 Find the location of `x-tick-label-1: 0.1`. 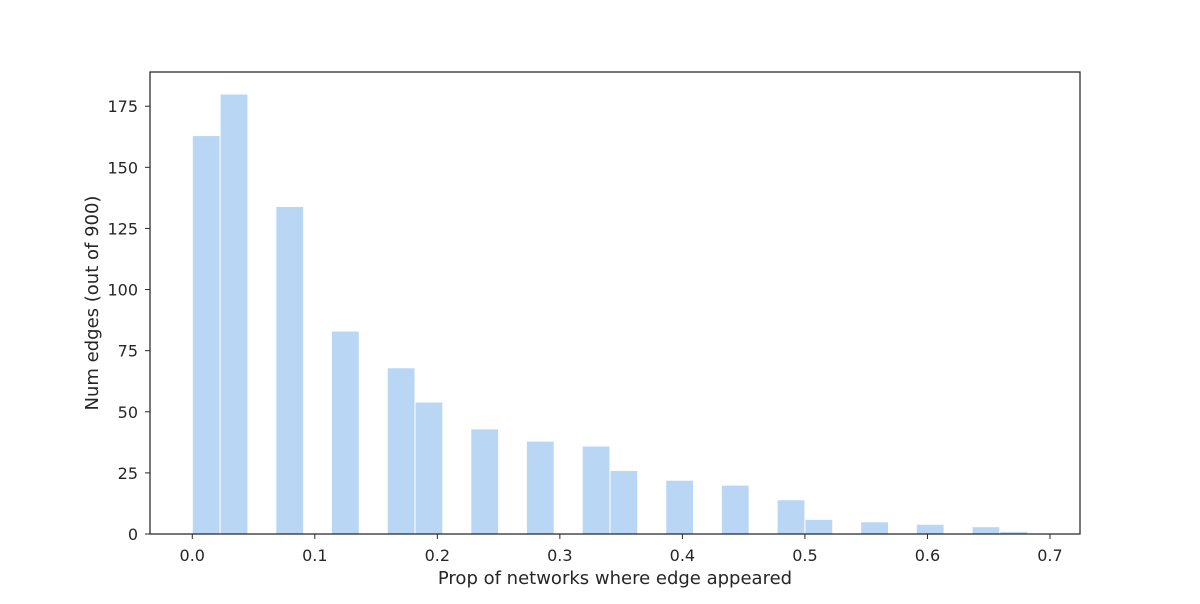

x-tick-label-1: 0.1 is located at coordinates (314, 555).